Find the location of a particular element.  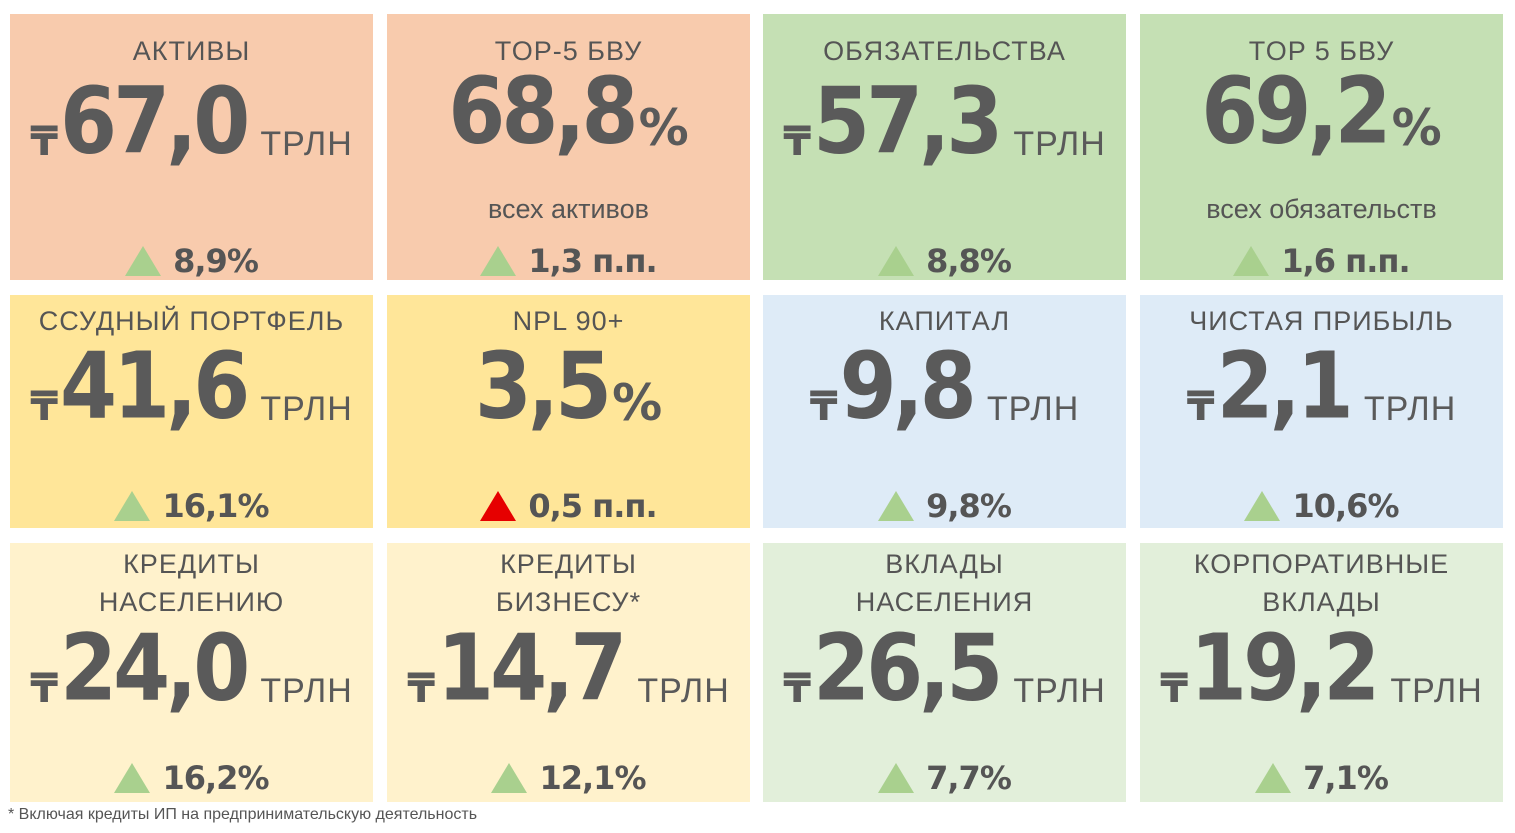

change-value: 8,8% is located at coordinates (969, 261).